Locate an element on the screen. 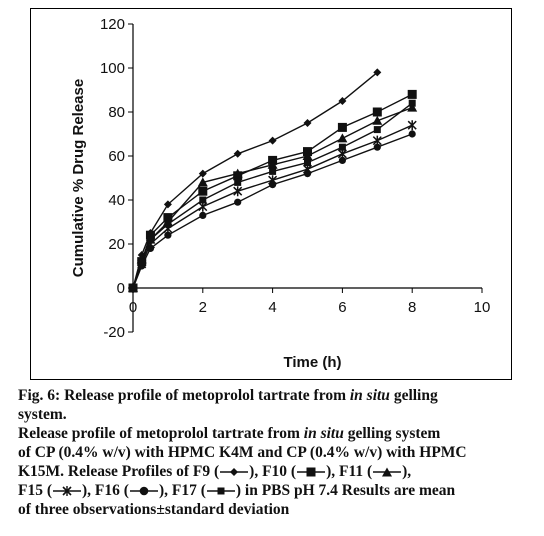 The height and width of the screenshot is (536, 544). caption-body-line4-post: ) in PBS pH 7.4 Results are mean is located at coordinates (345, 490).